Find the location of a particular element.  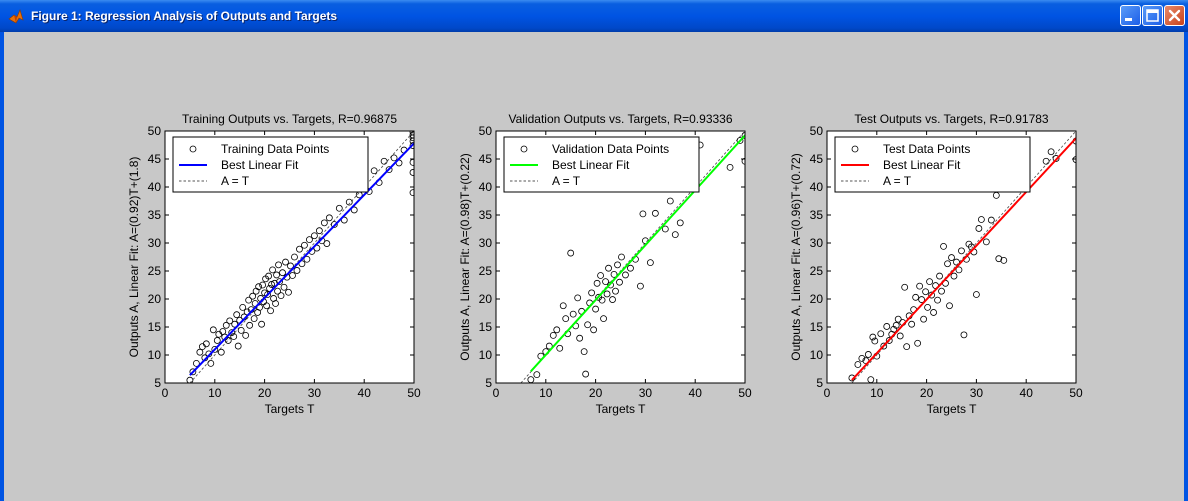

y-tick-label: 20 is located at coordinates (155, 299).